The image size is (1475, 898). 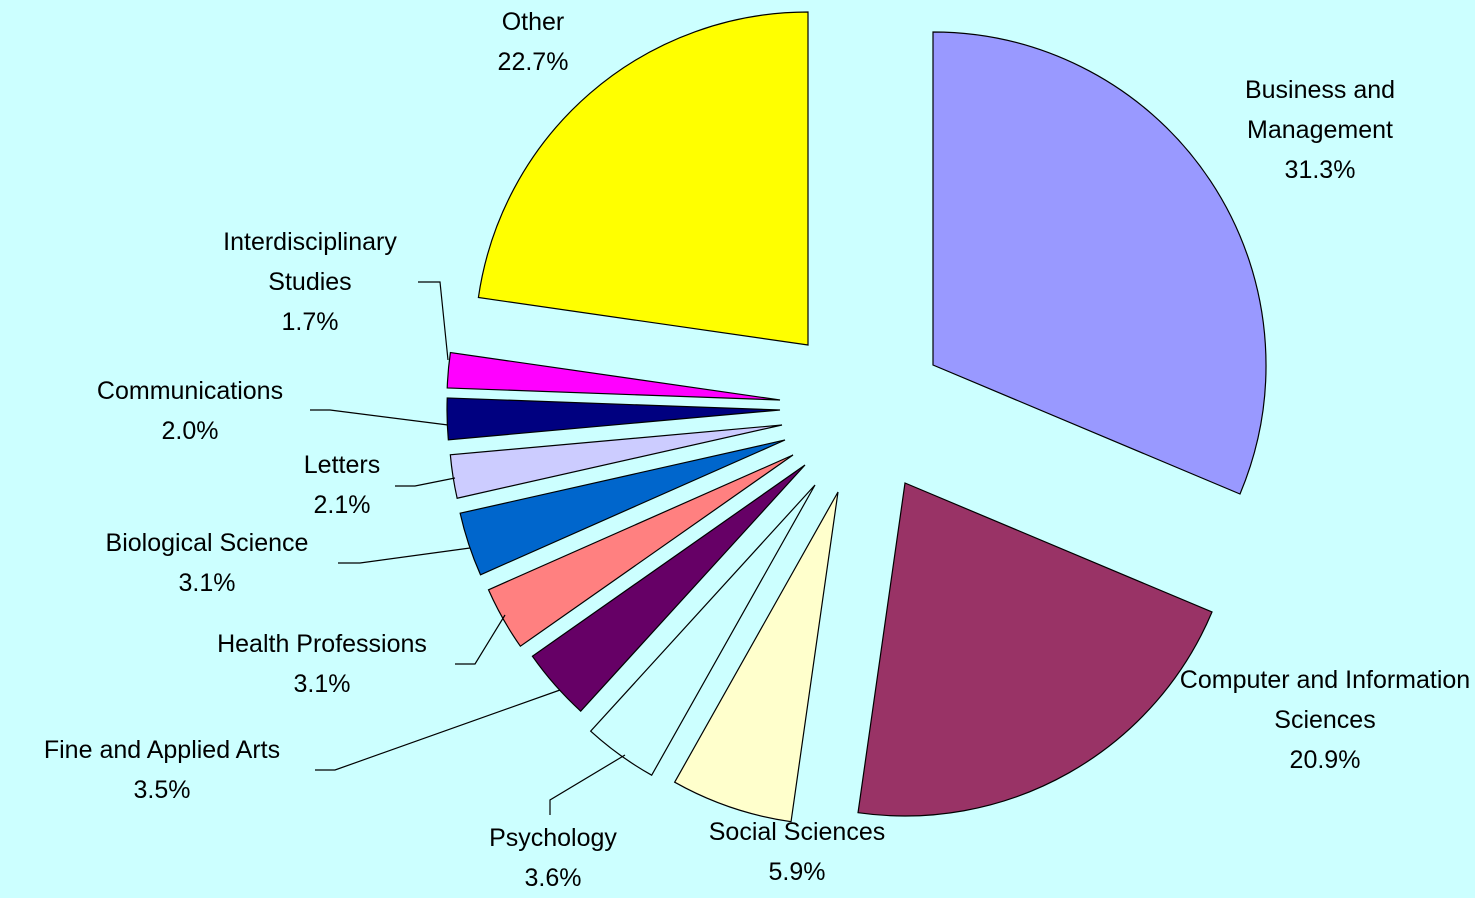 I want to click on value-label: 5.9%, so click(x=797, y=872).